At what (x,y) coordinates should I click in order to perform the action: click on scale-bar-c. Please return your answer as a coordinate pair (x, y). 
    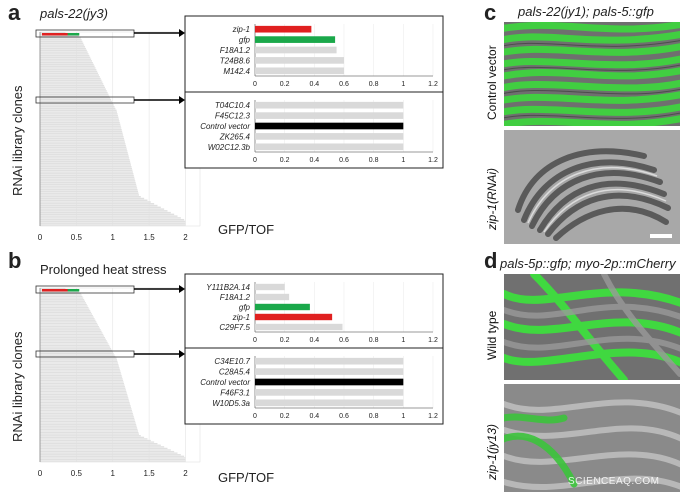
    Looking at the image, I should click on (661, 236).